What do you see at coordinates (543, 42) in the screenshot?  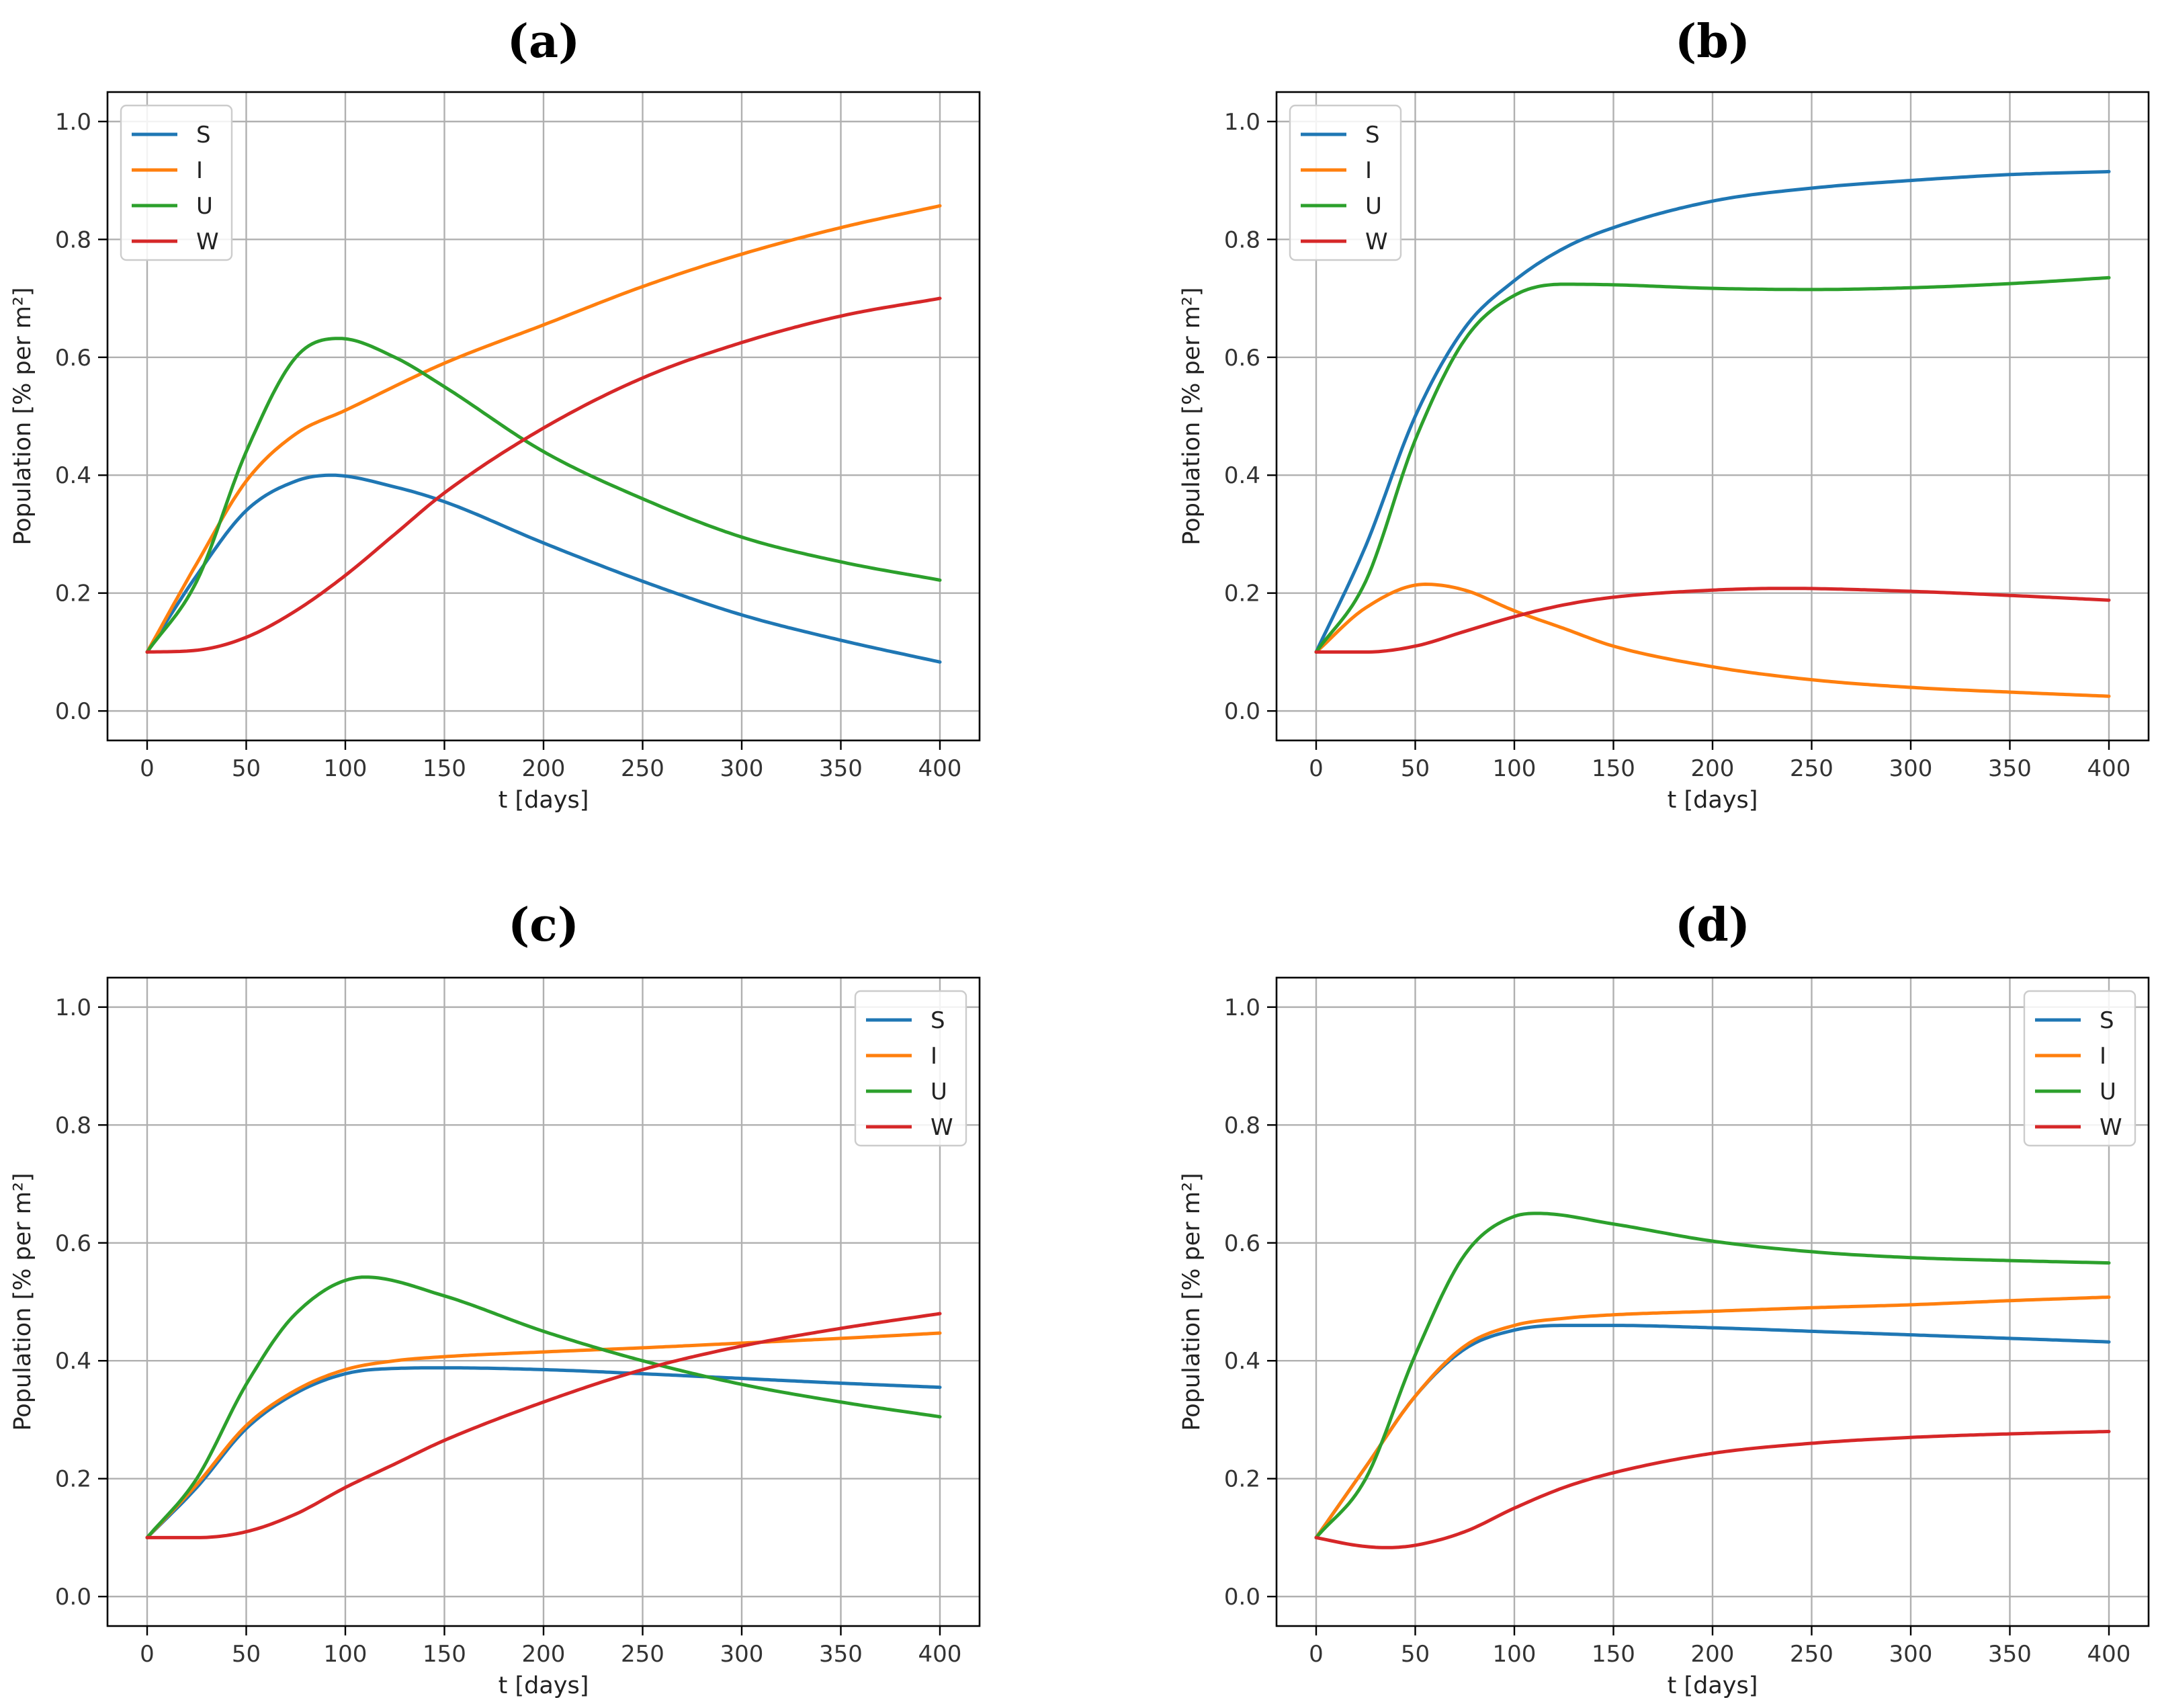 I see `panel-title: (a)` at bounding box center [543, 42].